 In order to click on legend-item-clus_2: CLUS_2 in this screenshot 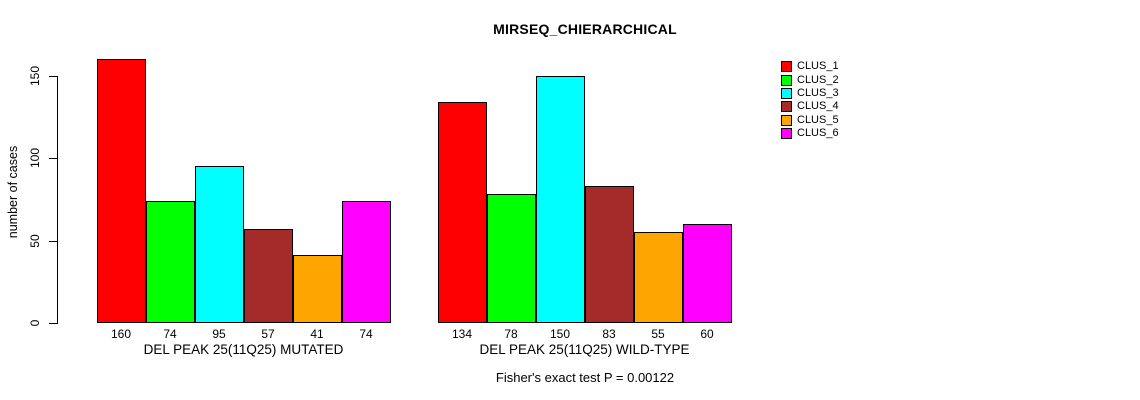, I will do `click(810, 79)`.